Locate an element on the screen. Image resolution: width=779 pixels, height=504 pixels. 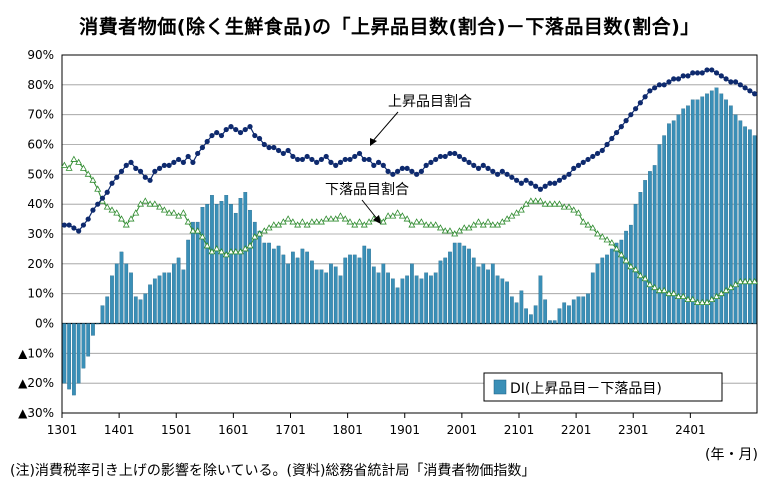
legend-label: DI(上昇品目－下落品目) is located at coordinates (586, 389).